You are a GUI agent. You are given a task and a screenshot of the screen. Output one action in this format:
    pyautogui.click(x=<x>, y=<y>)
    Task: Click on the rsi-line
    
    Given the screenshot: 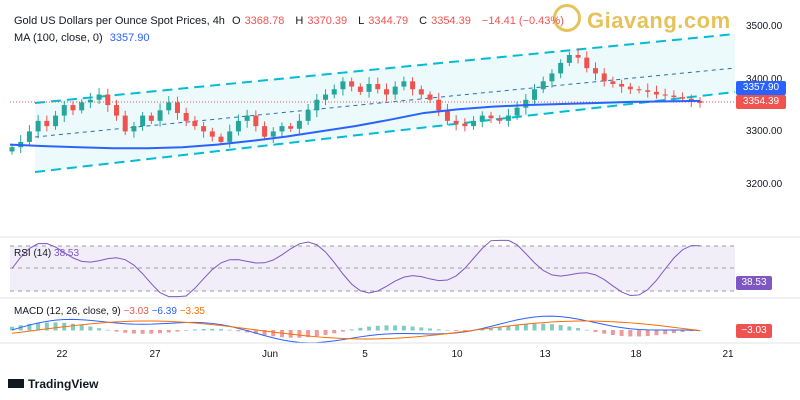 What is the action you would take?
    pyautogui.click(x=356, y=268)
    